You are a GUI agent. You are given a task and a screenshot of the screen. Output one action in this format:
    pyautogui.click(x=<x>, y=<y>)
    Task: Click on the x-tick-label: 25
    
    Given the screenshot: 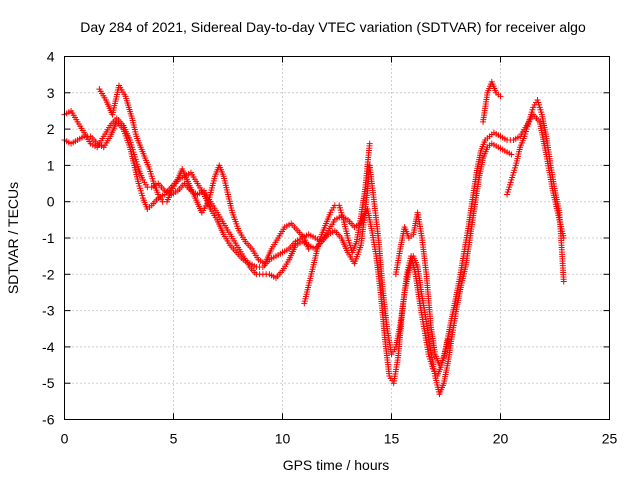 What is the action you would take?
    pyautogui.click(x=610, y=439)
    